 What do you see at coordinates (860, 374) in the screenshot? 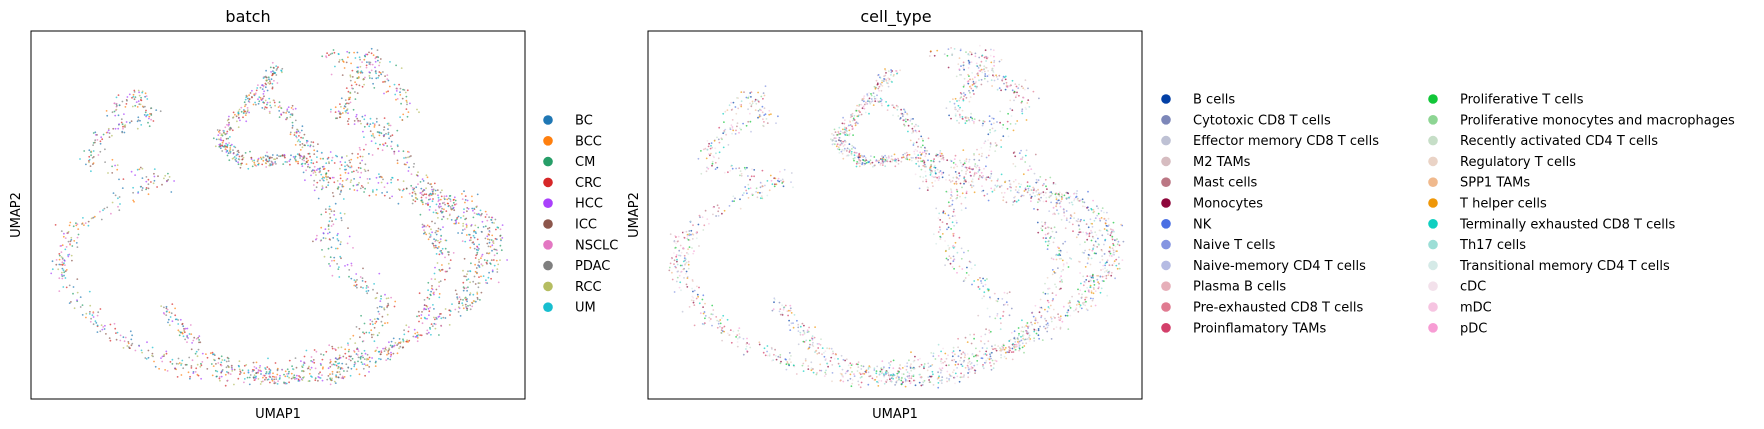
I see `point-proinflamatory-tams` at bounding box center [860, 374].